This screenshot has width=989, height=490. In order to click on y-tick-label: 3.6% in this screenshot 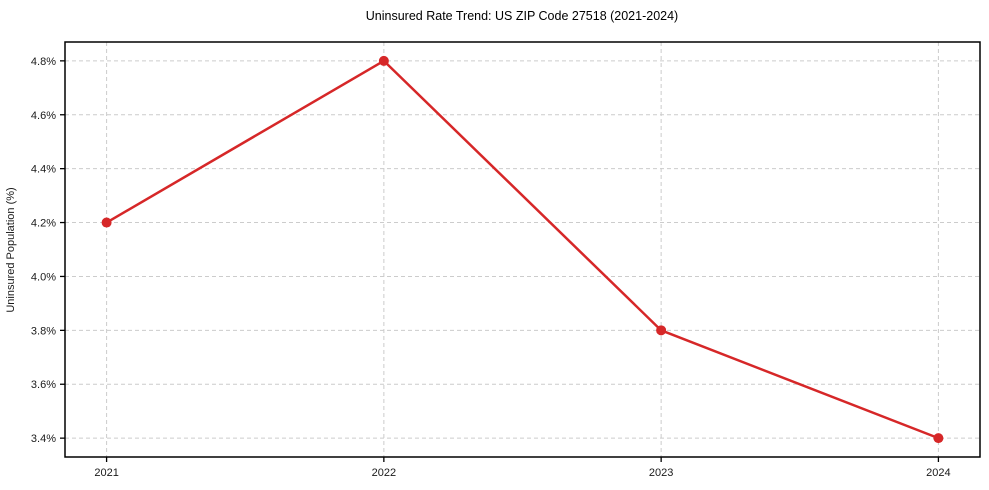, I will do `click(43, 385)`.